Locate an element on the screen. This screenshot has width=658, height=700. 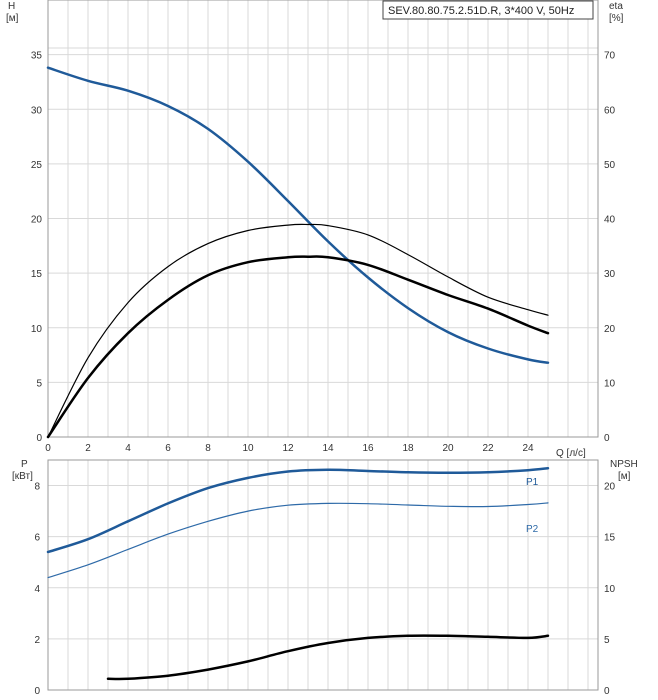
x-tick-label: 14 is located at coordinates (328, 448).